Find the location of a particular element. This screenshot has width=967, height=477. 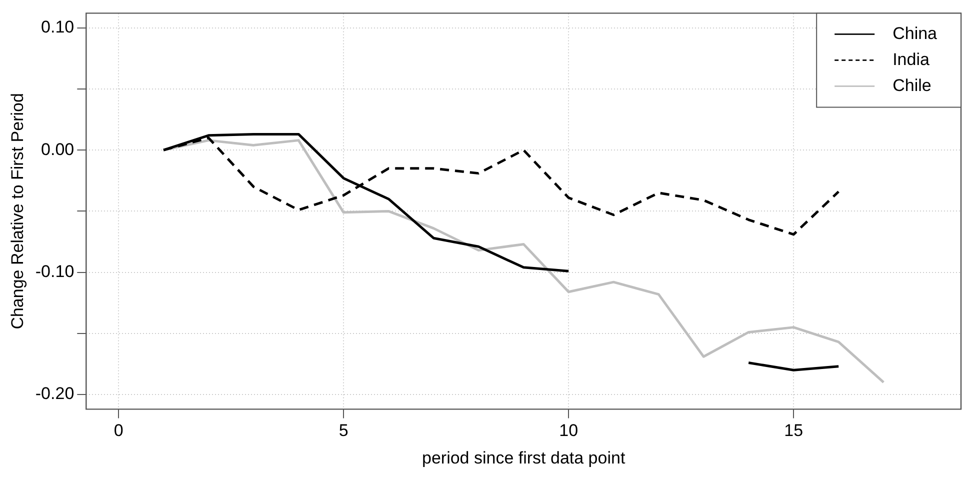

y-axis-title: Change Relative to First Period is located at coordinates (17, 211).